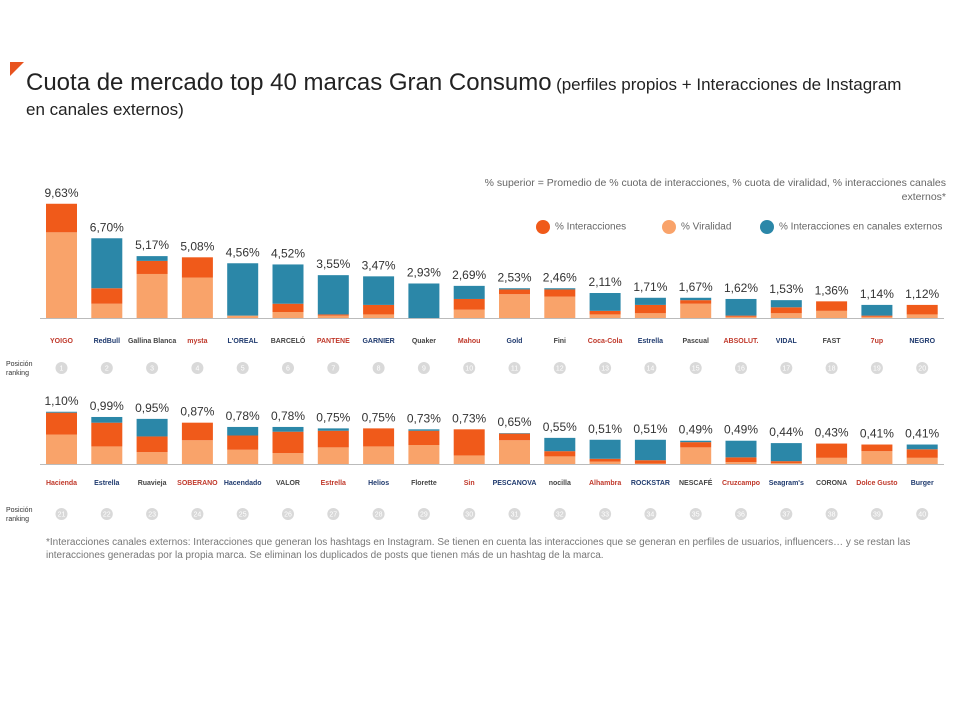  Describe the element at coordinates (786, 315) in the screenshot. I see `bar-segment-vidal-viralidad` at that location.